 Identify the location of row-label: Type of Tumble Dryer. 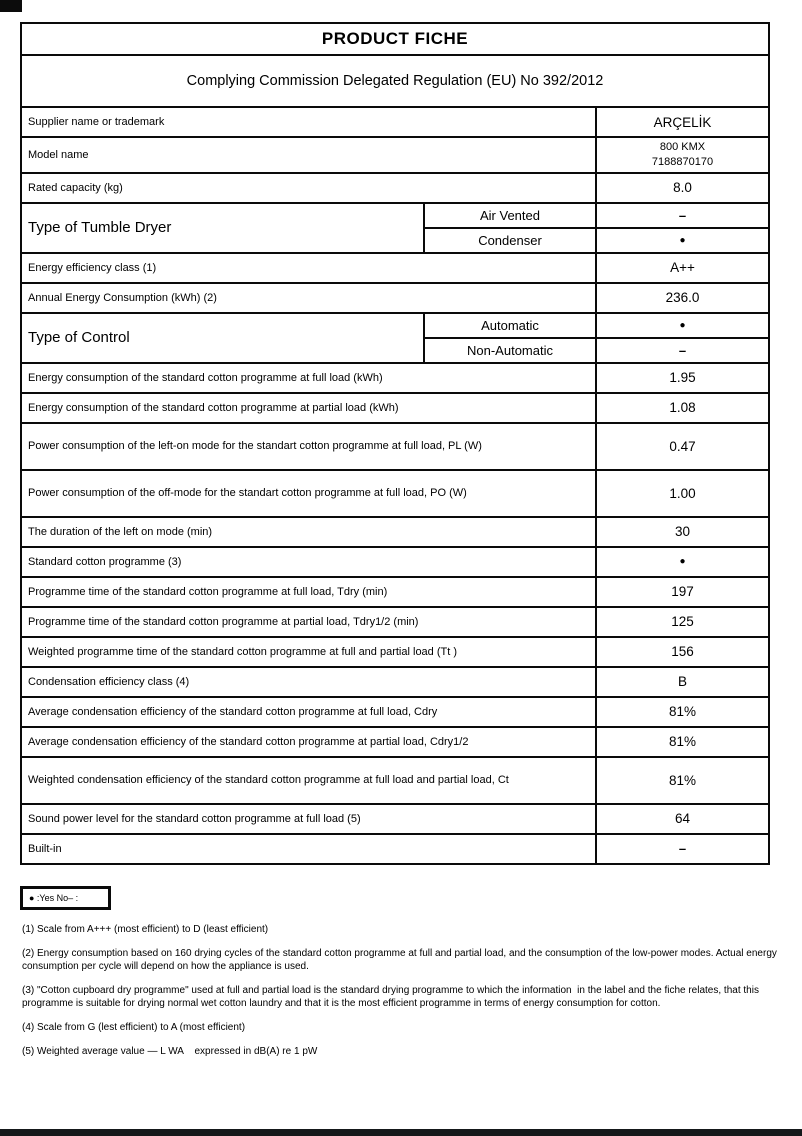
(222, 227).